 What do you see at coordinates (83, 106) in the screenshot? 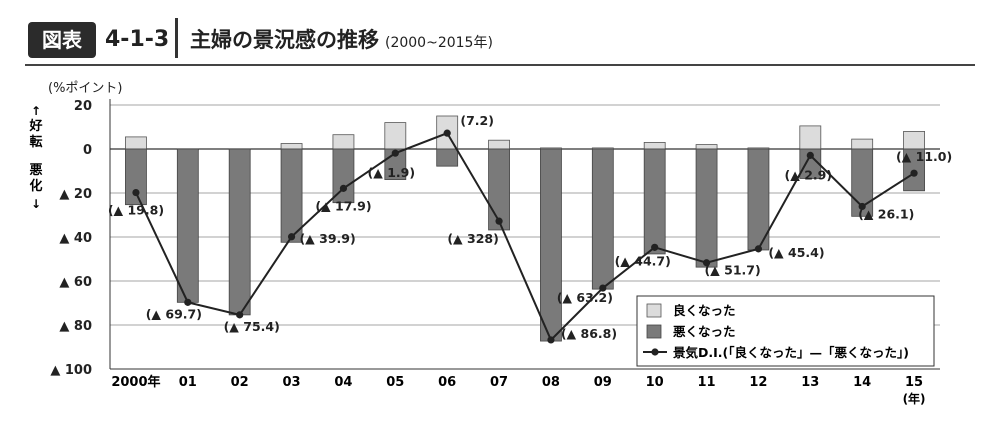
I see `y-tick-label: 20` at bounding box center [83, 106].